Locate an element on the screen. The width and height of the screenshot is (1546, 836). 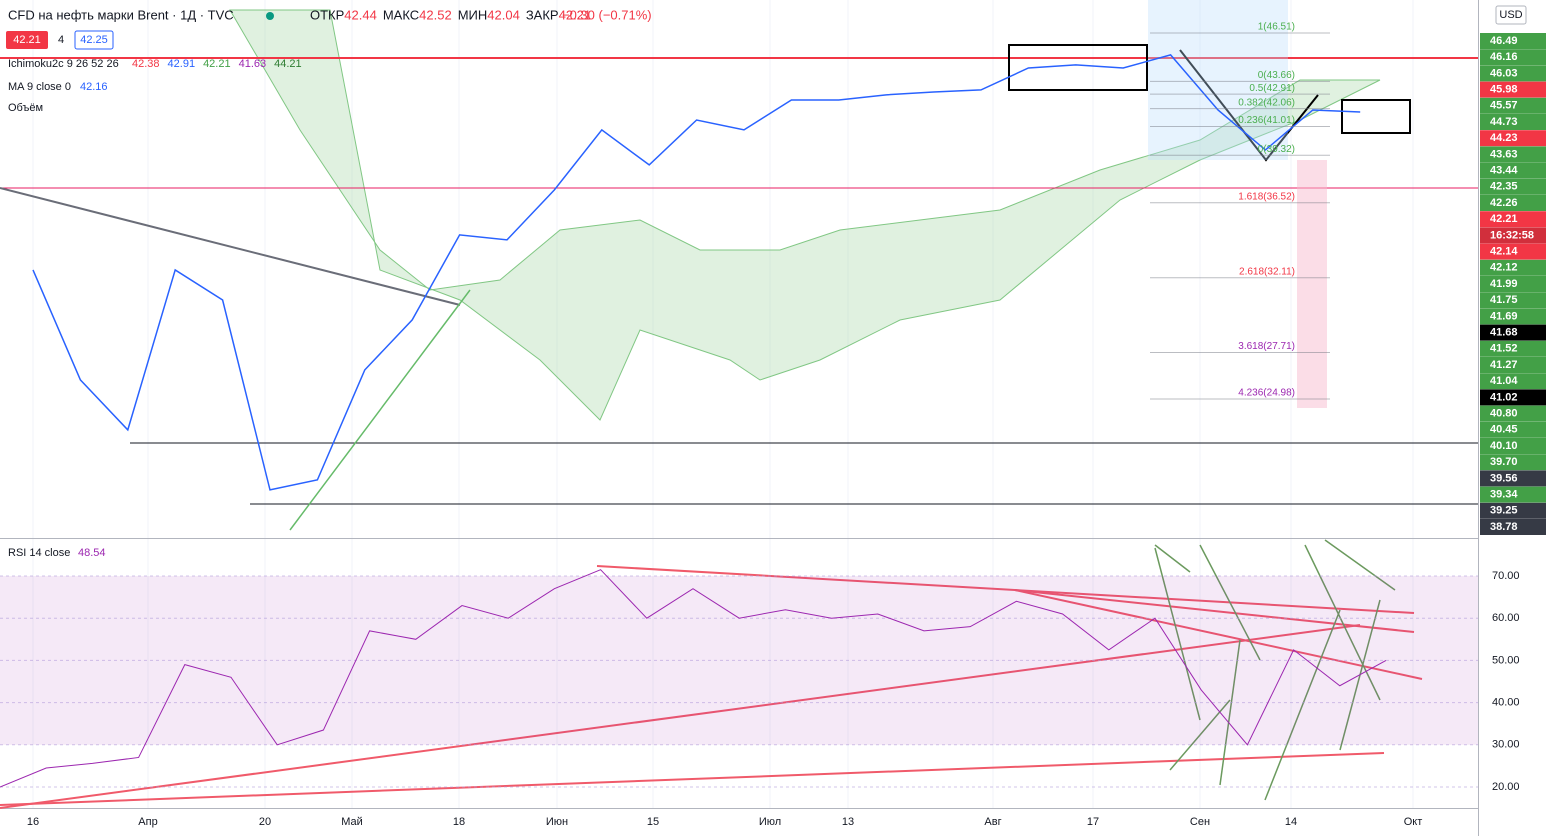
price-label: 41.68 is located at coordinates (1504, 333).